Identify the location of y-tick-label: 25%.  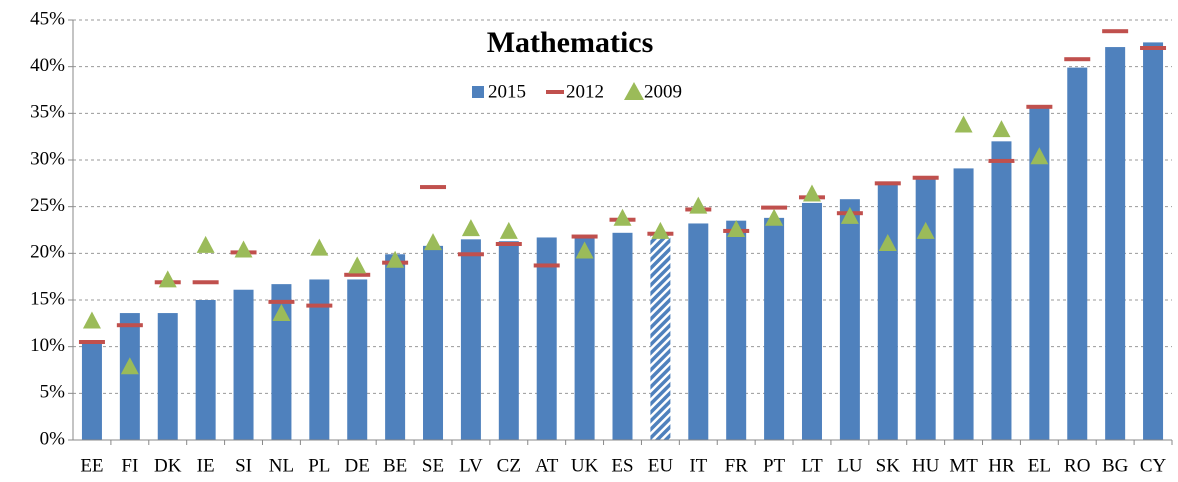
(47, 205).